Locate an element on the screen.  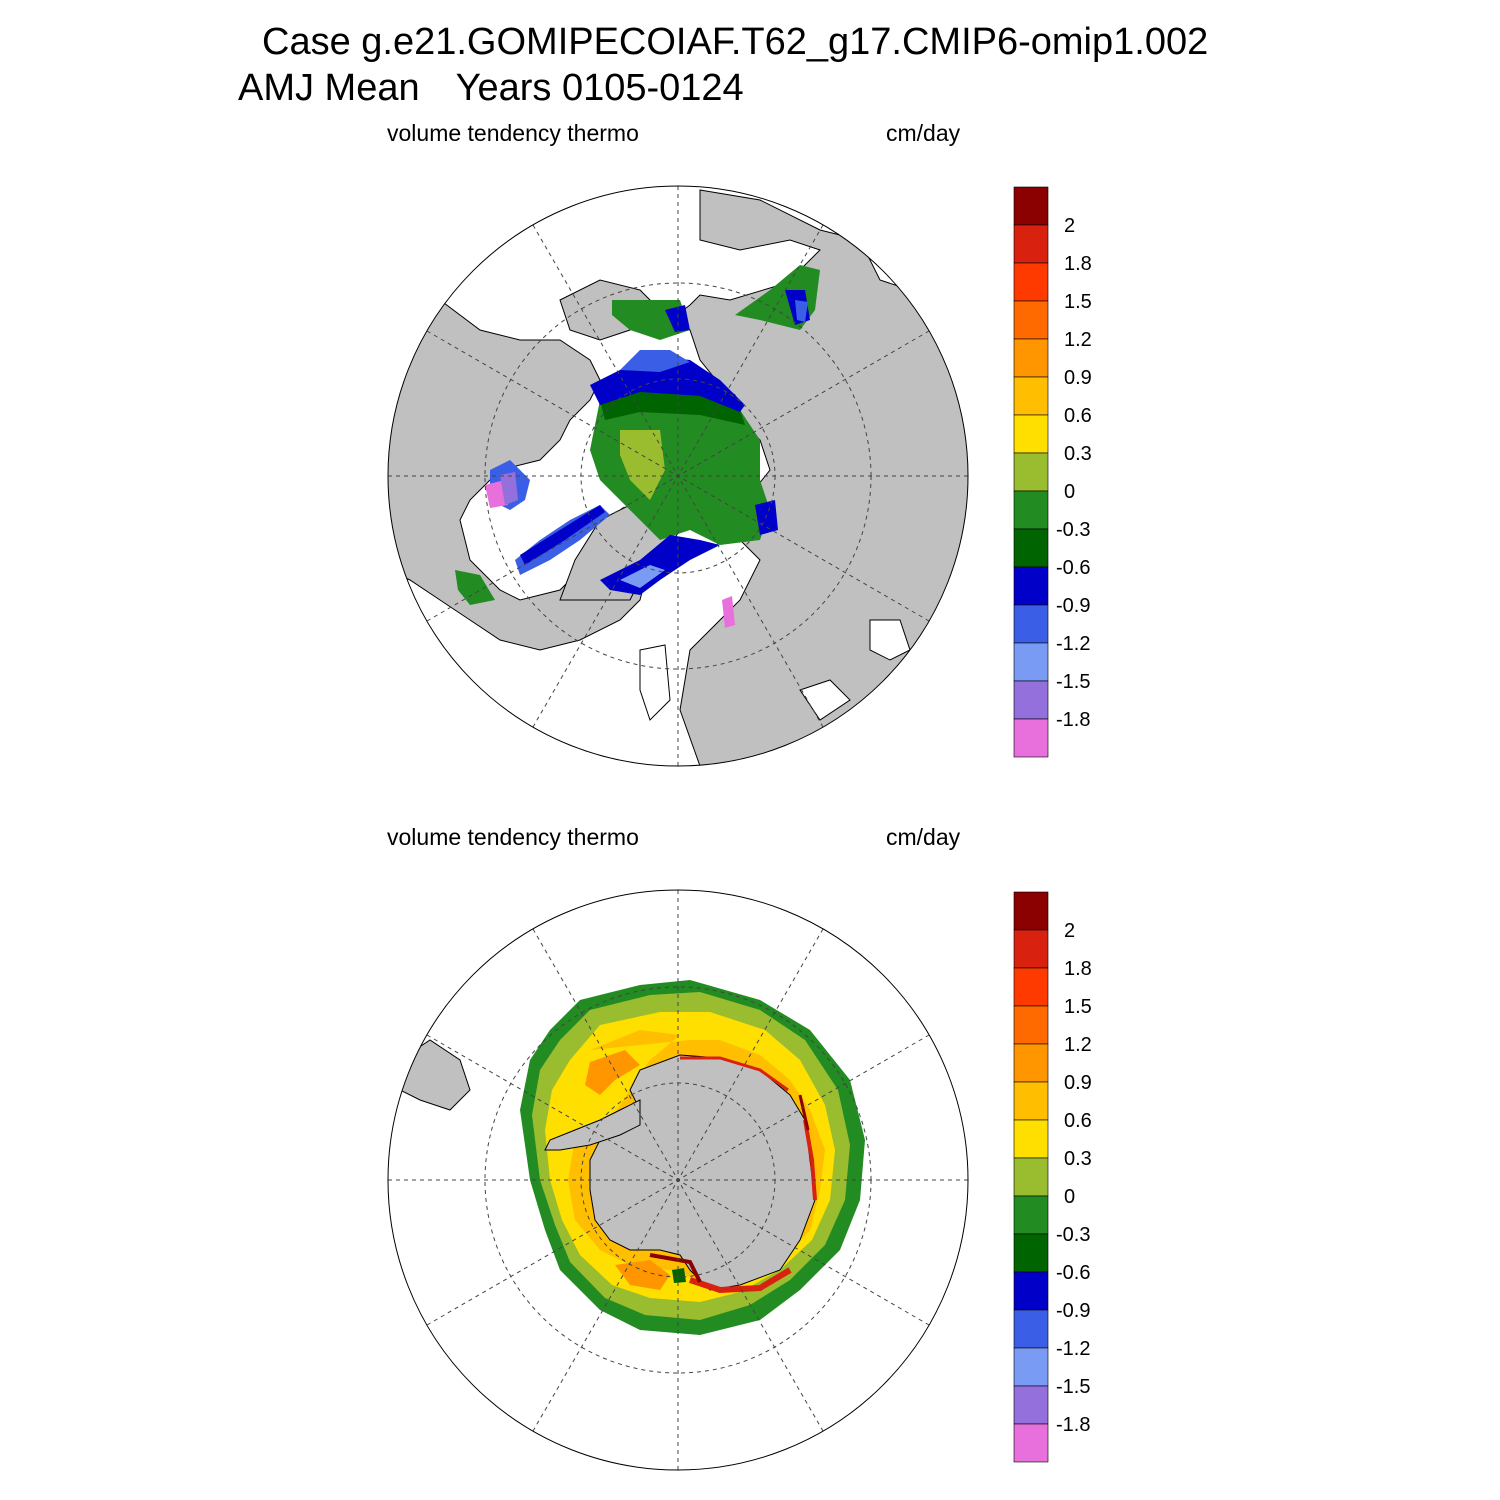
north-field-lightblue-chukchi is located at coordinates (655, 361).